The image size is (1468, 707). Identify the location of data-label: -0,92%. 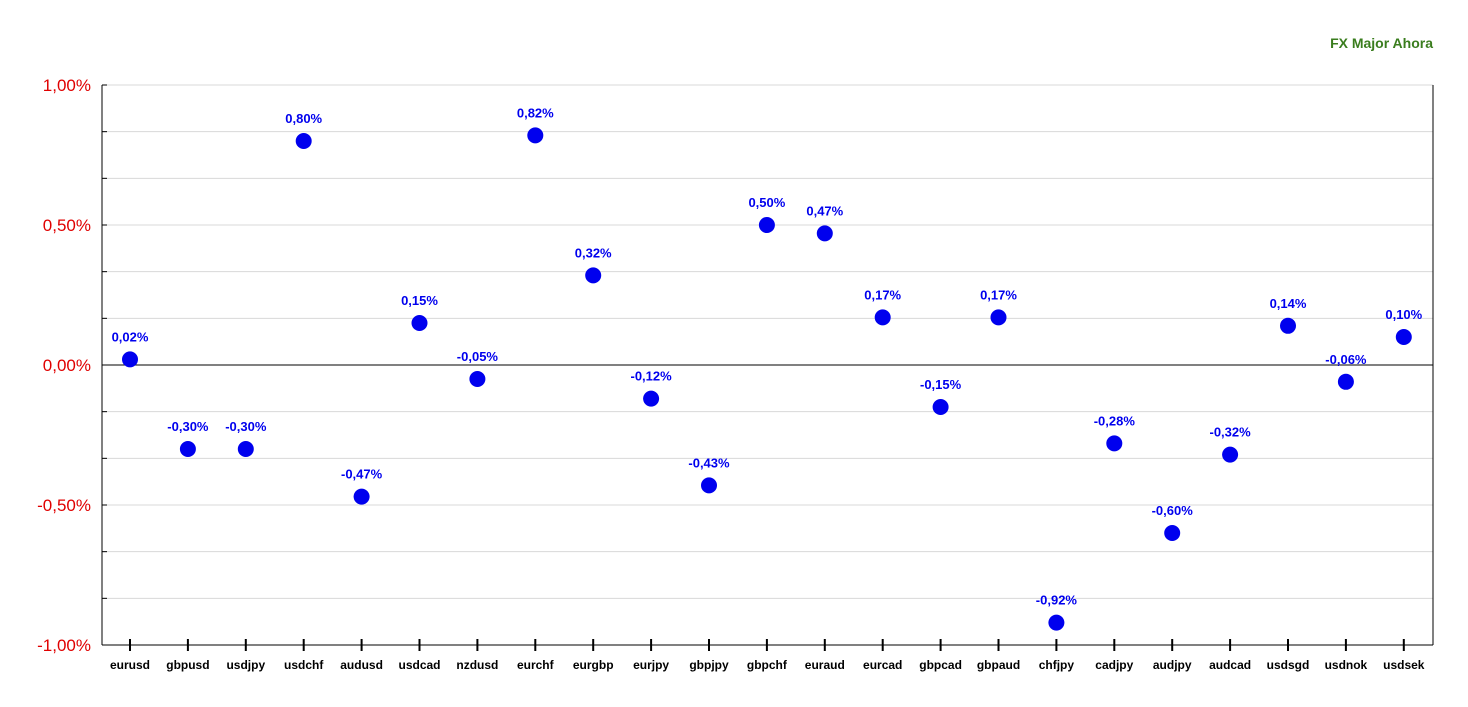
(1057, 600).